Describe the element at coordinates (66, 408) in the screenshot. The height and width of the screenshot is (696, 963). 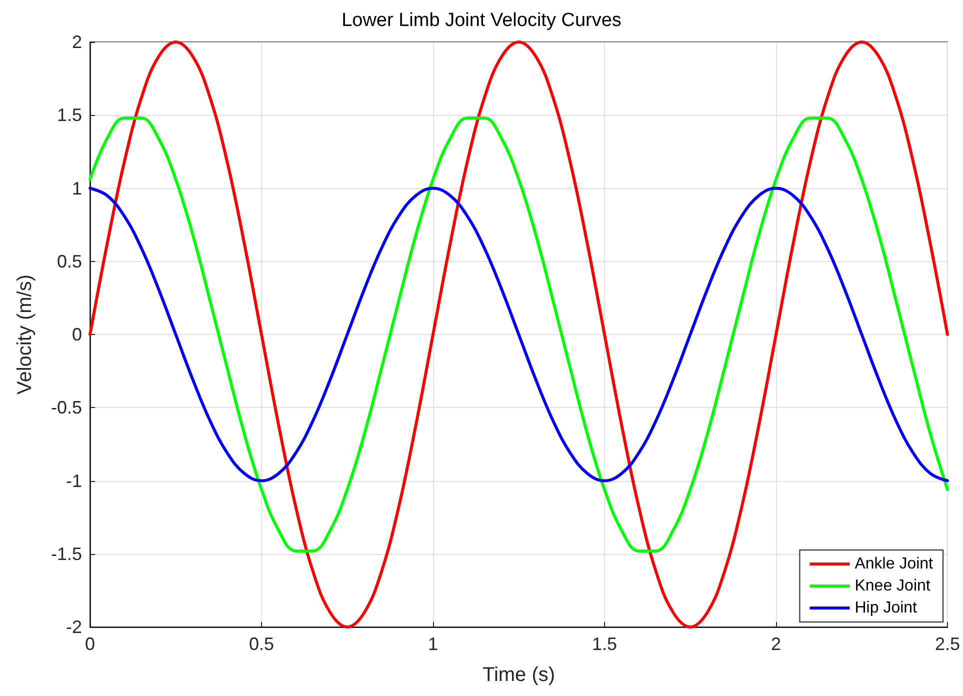
I see `y-tick-label: -0.5` at that location.